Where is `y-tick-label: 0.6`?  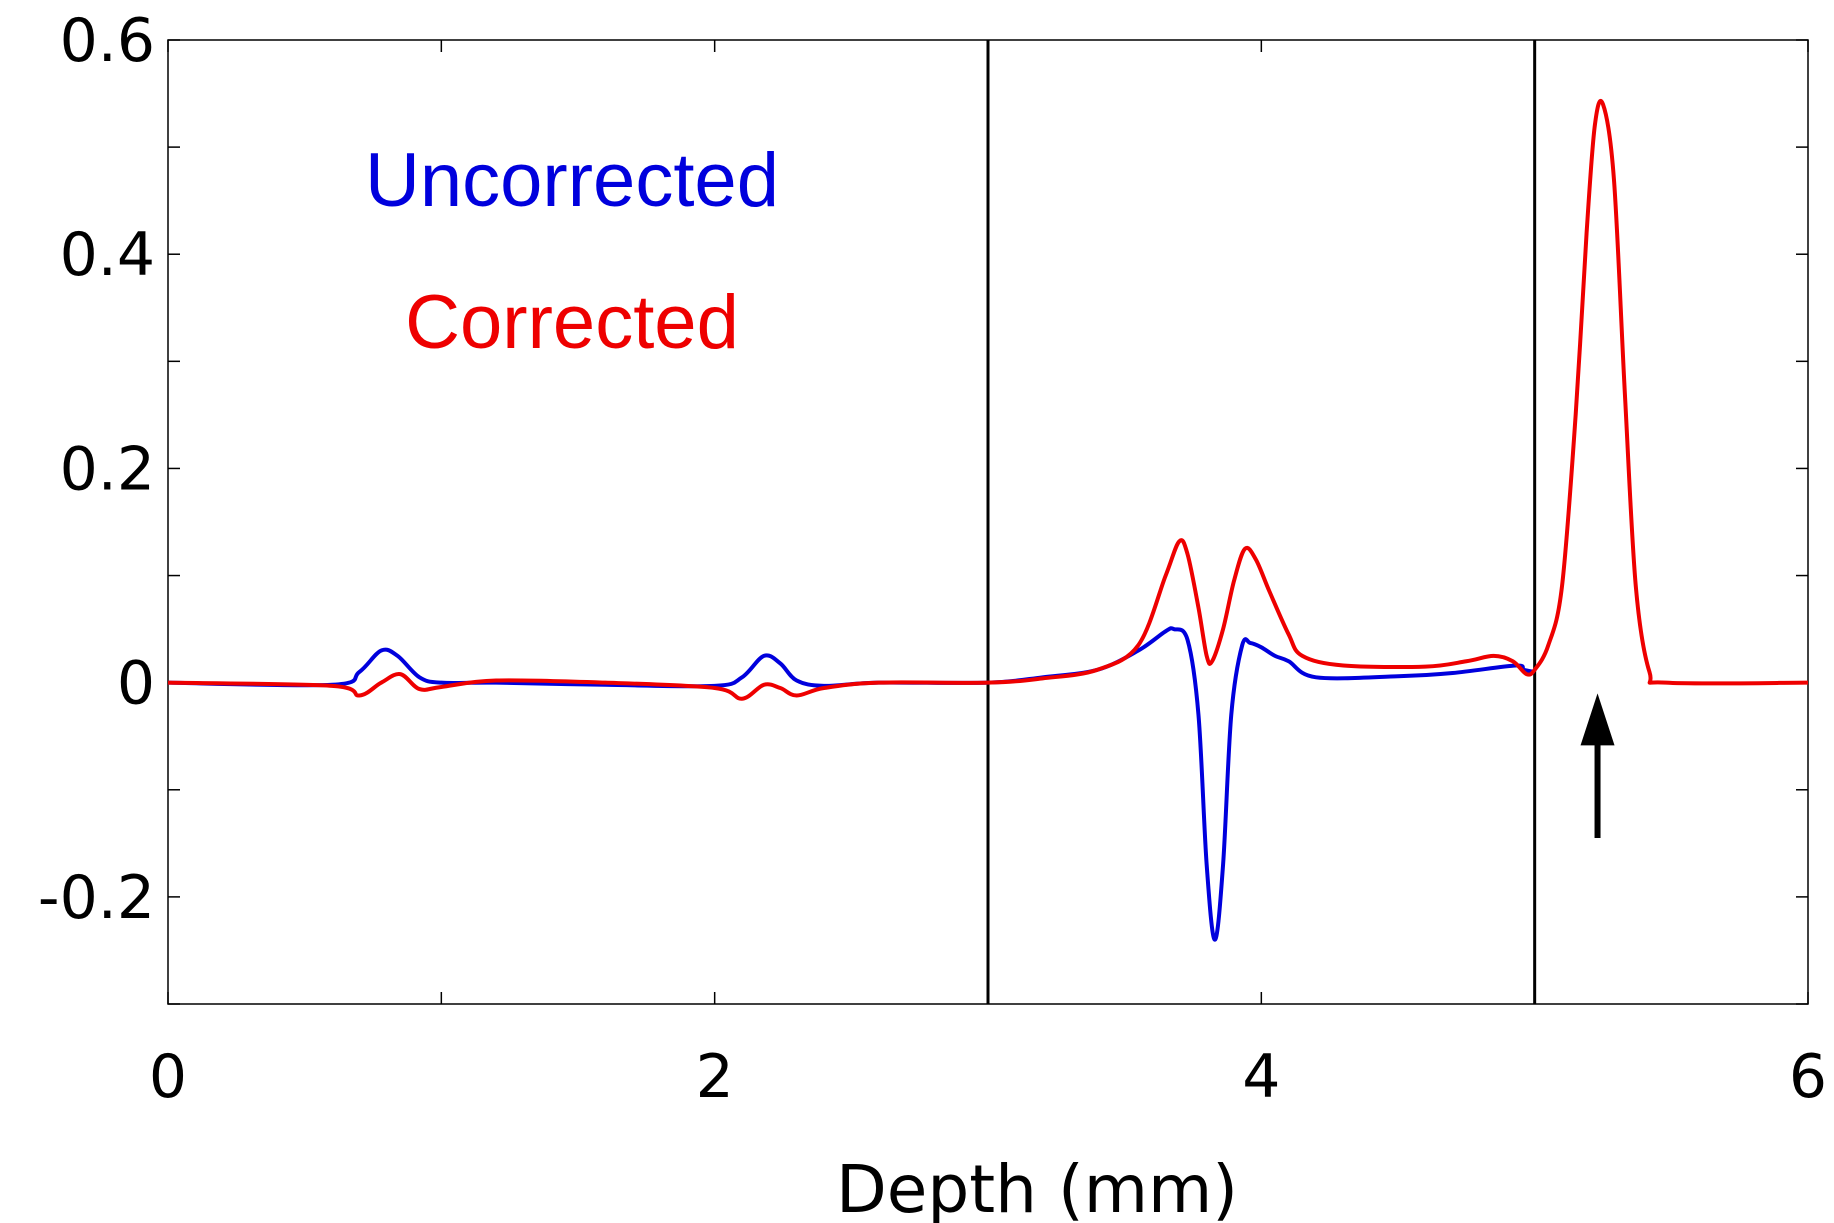
y-tick-label: 0.6 is located at coordinates (107, 41).